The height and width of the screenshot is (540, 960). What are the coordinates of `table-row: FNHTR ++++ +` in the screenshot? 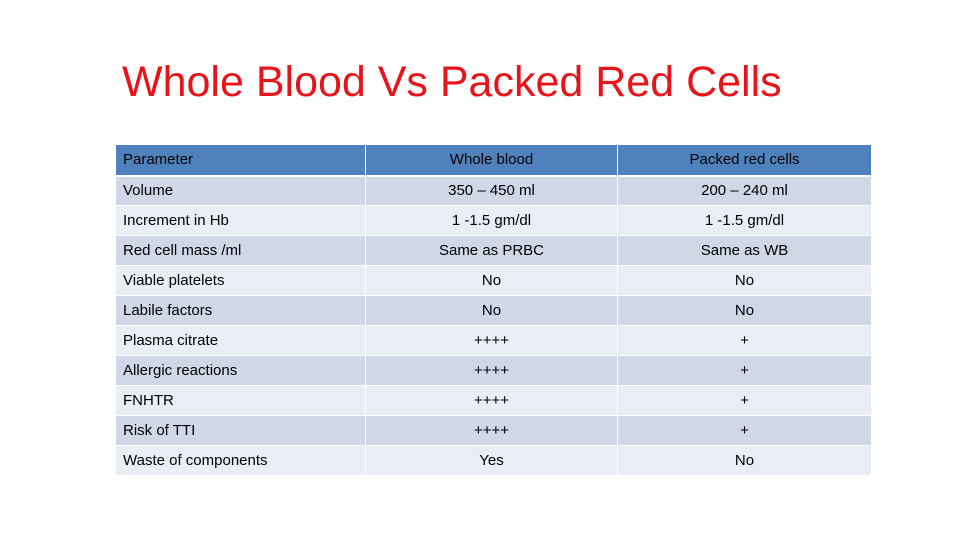 It's located at (493, 400).